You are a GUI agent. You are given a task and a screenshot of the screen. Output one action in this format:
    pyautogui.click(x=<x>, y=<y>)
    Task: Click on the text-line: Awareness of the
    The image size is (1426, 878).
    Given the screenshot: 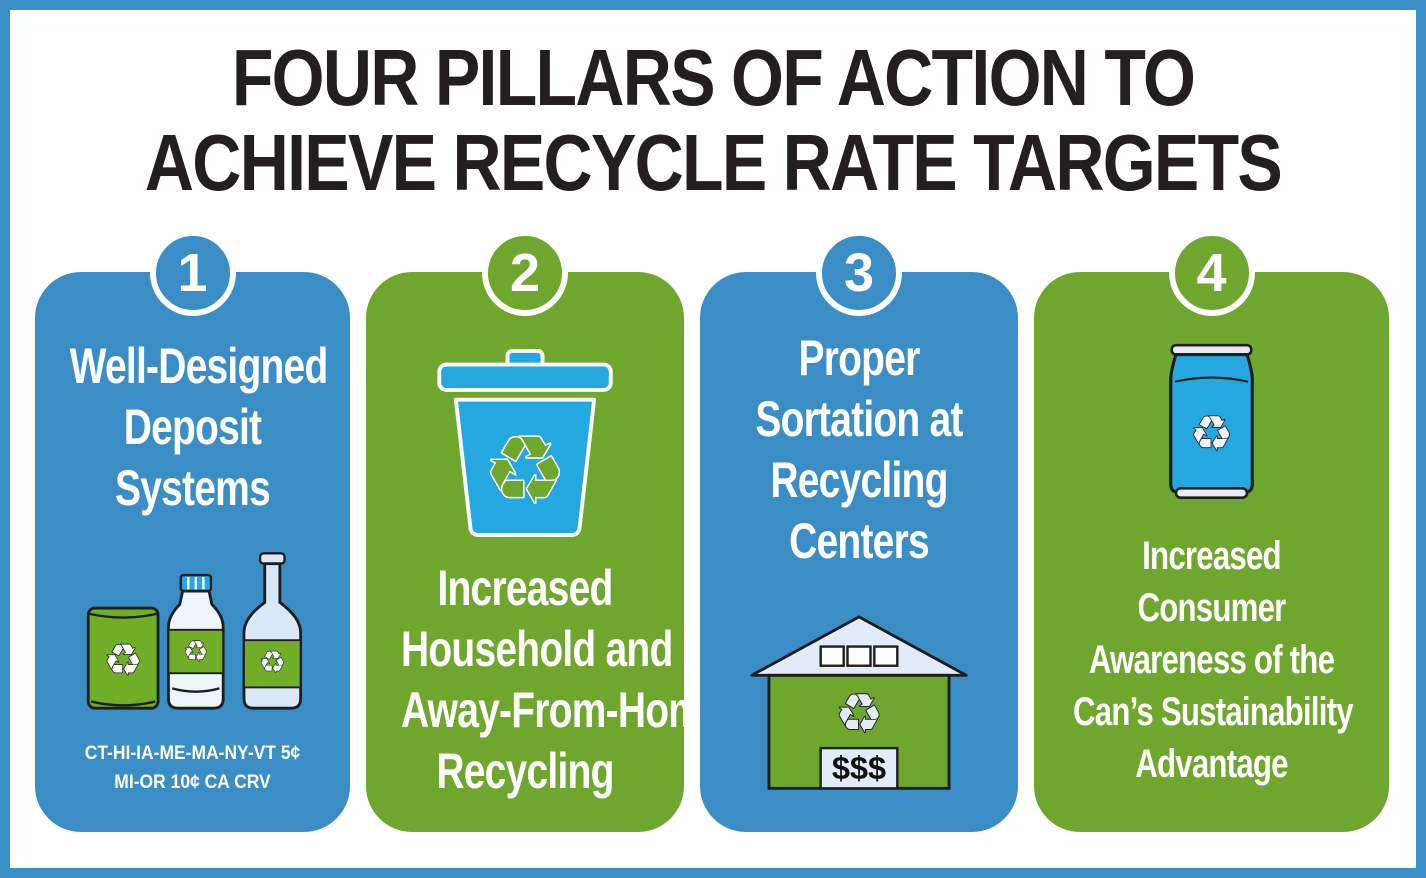 What is the action you would take?
    pyautogui.click(x=1211, y=660)
    